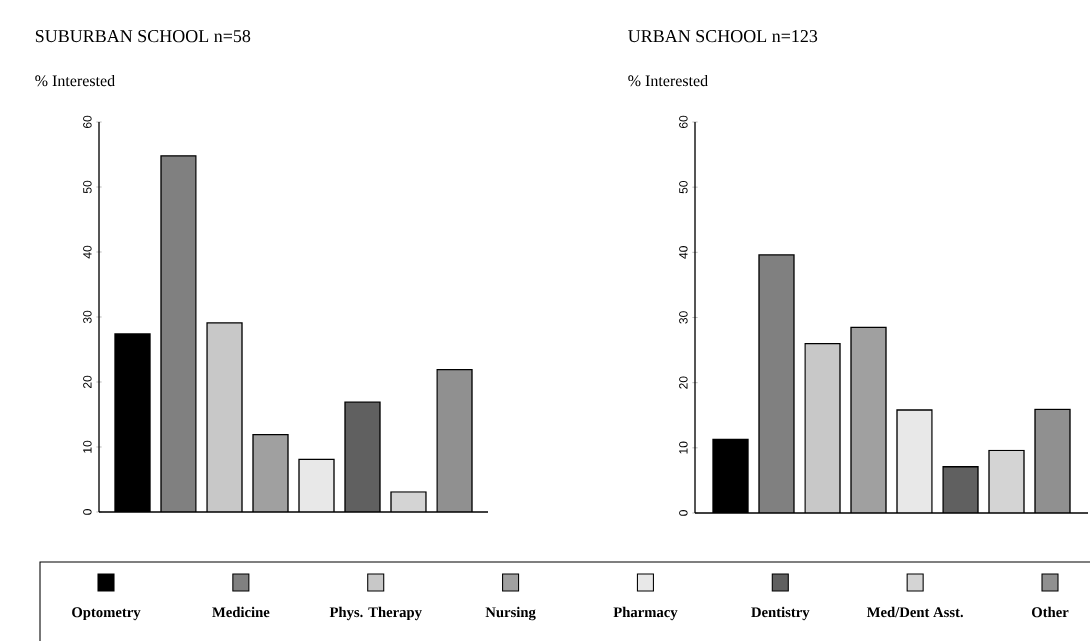  I want to click on legend-label: Nursing, so click(510, 613).